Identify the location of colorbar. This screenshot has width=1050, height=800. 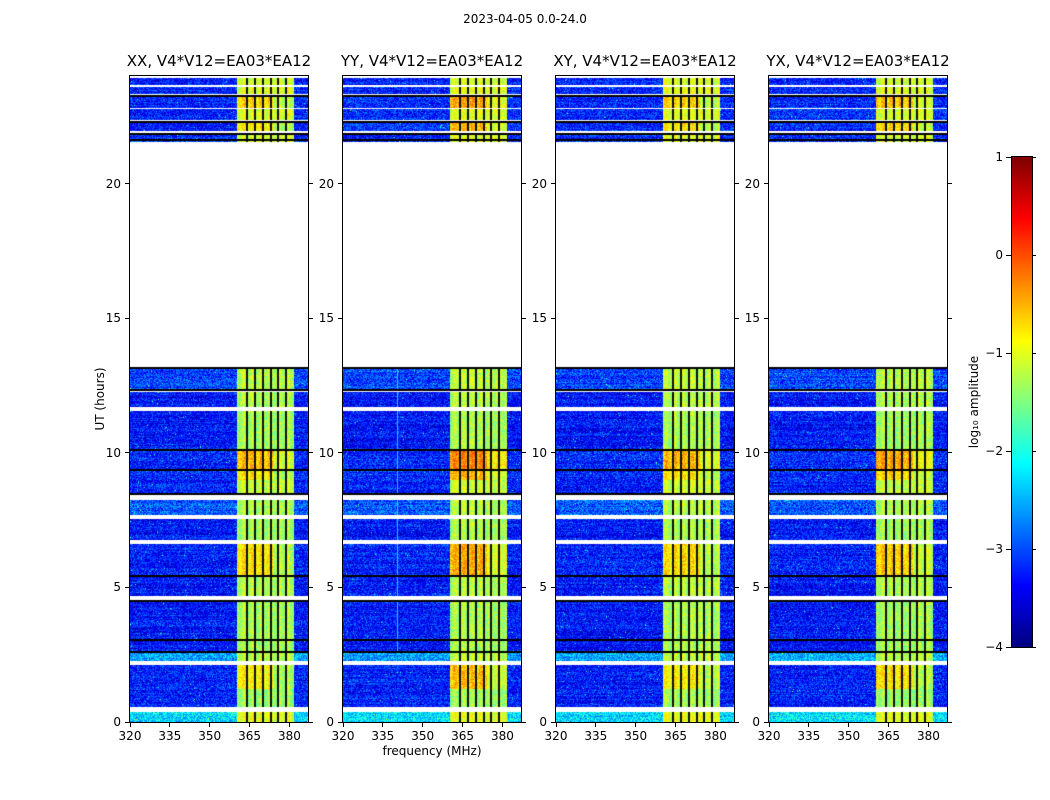
(1022, 402).